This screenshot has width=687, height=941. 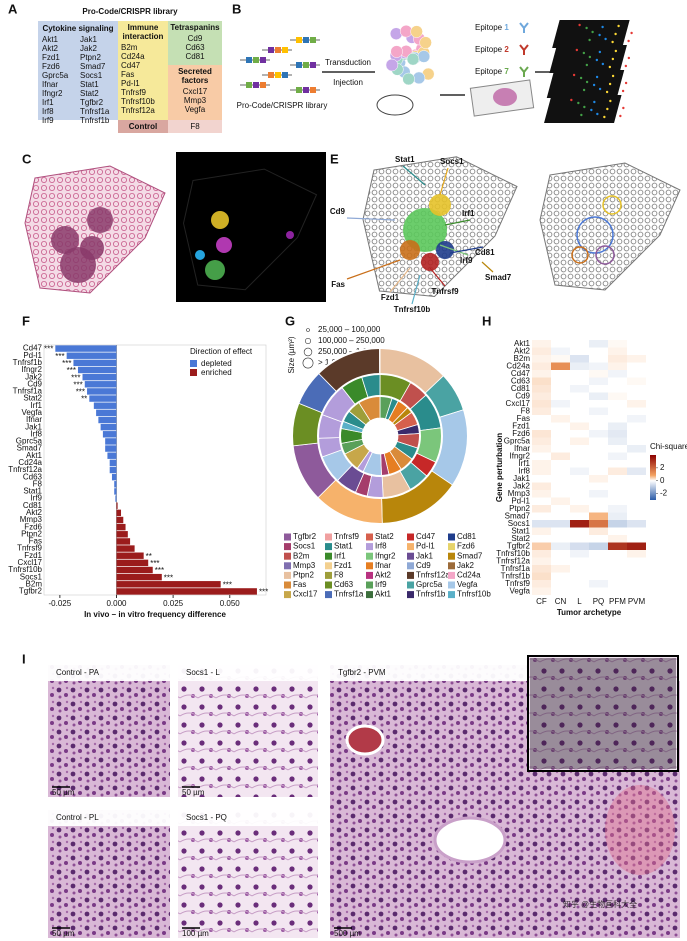 What do you see at coordinates (522, 395) in the screenshot?
I see `row-label: Cd9` at bounding box center [522, 395].